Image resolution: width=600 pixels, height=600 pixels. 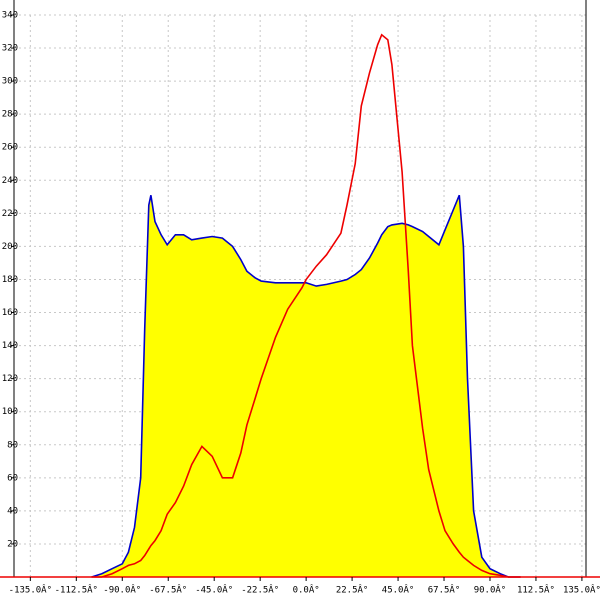 I want to click on y-tick-label: 100, so click(x=10, y=412).